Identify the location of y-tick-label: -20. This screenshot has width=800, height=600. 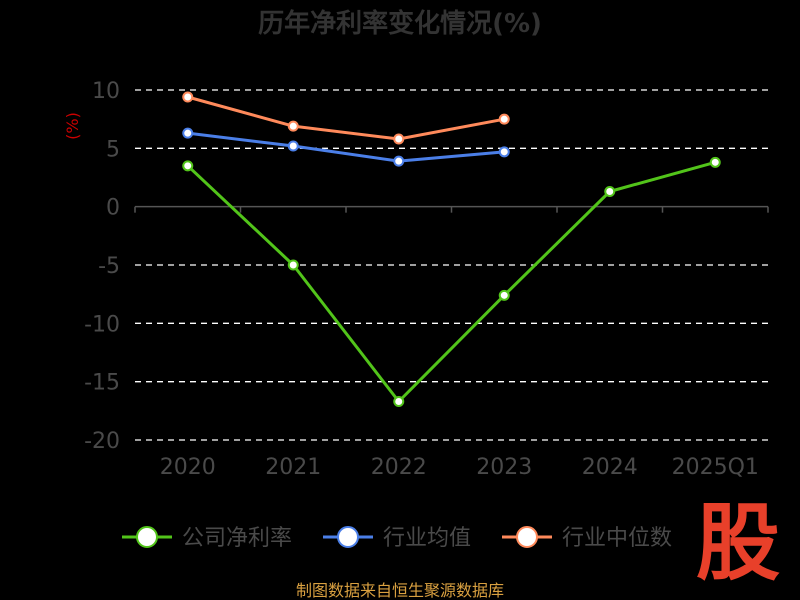
(102, 441).